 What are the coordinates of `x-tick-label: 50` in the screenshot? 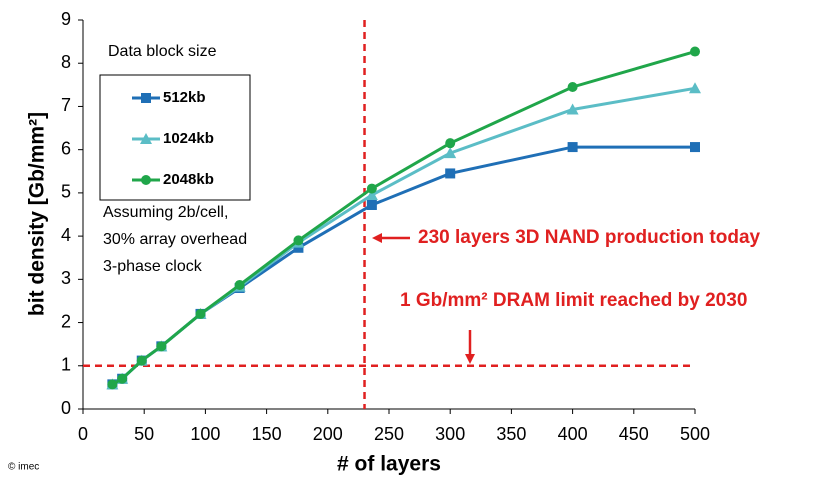 It's located at (144, 434).